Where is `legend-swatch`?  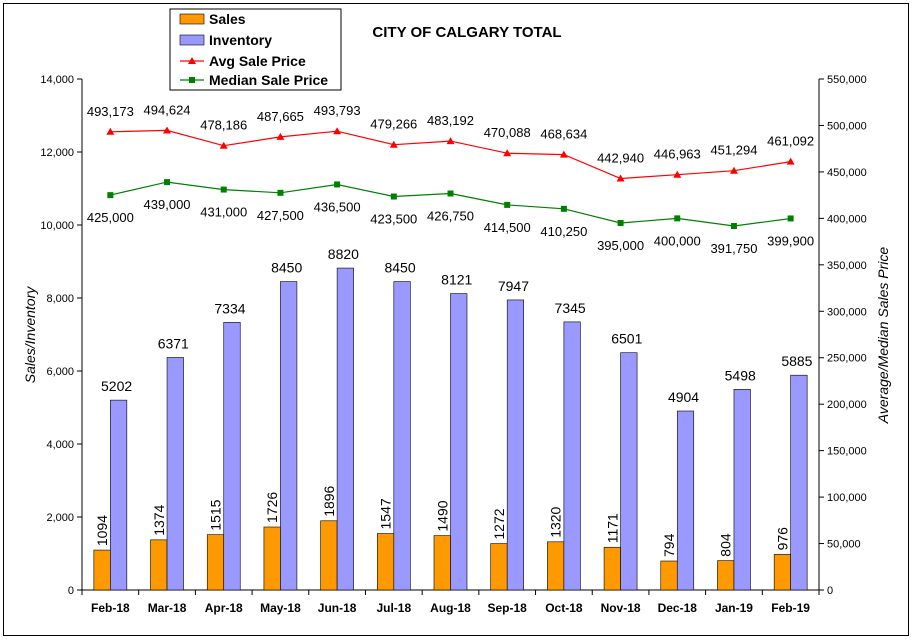
legend-swatch is located at coordinates (192, 19).